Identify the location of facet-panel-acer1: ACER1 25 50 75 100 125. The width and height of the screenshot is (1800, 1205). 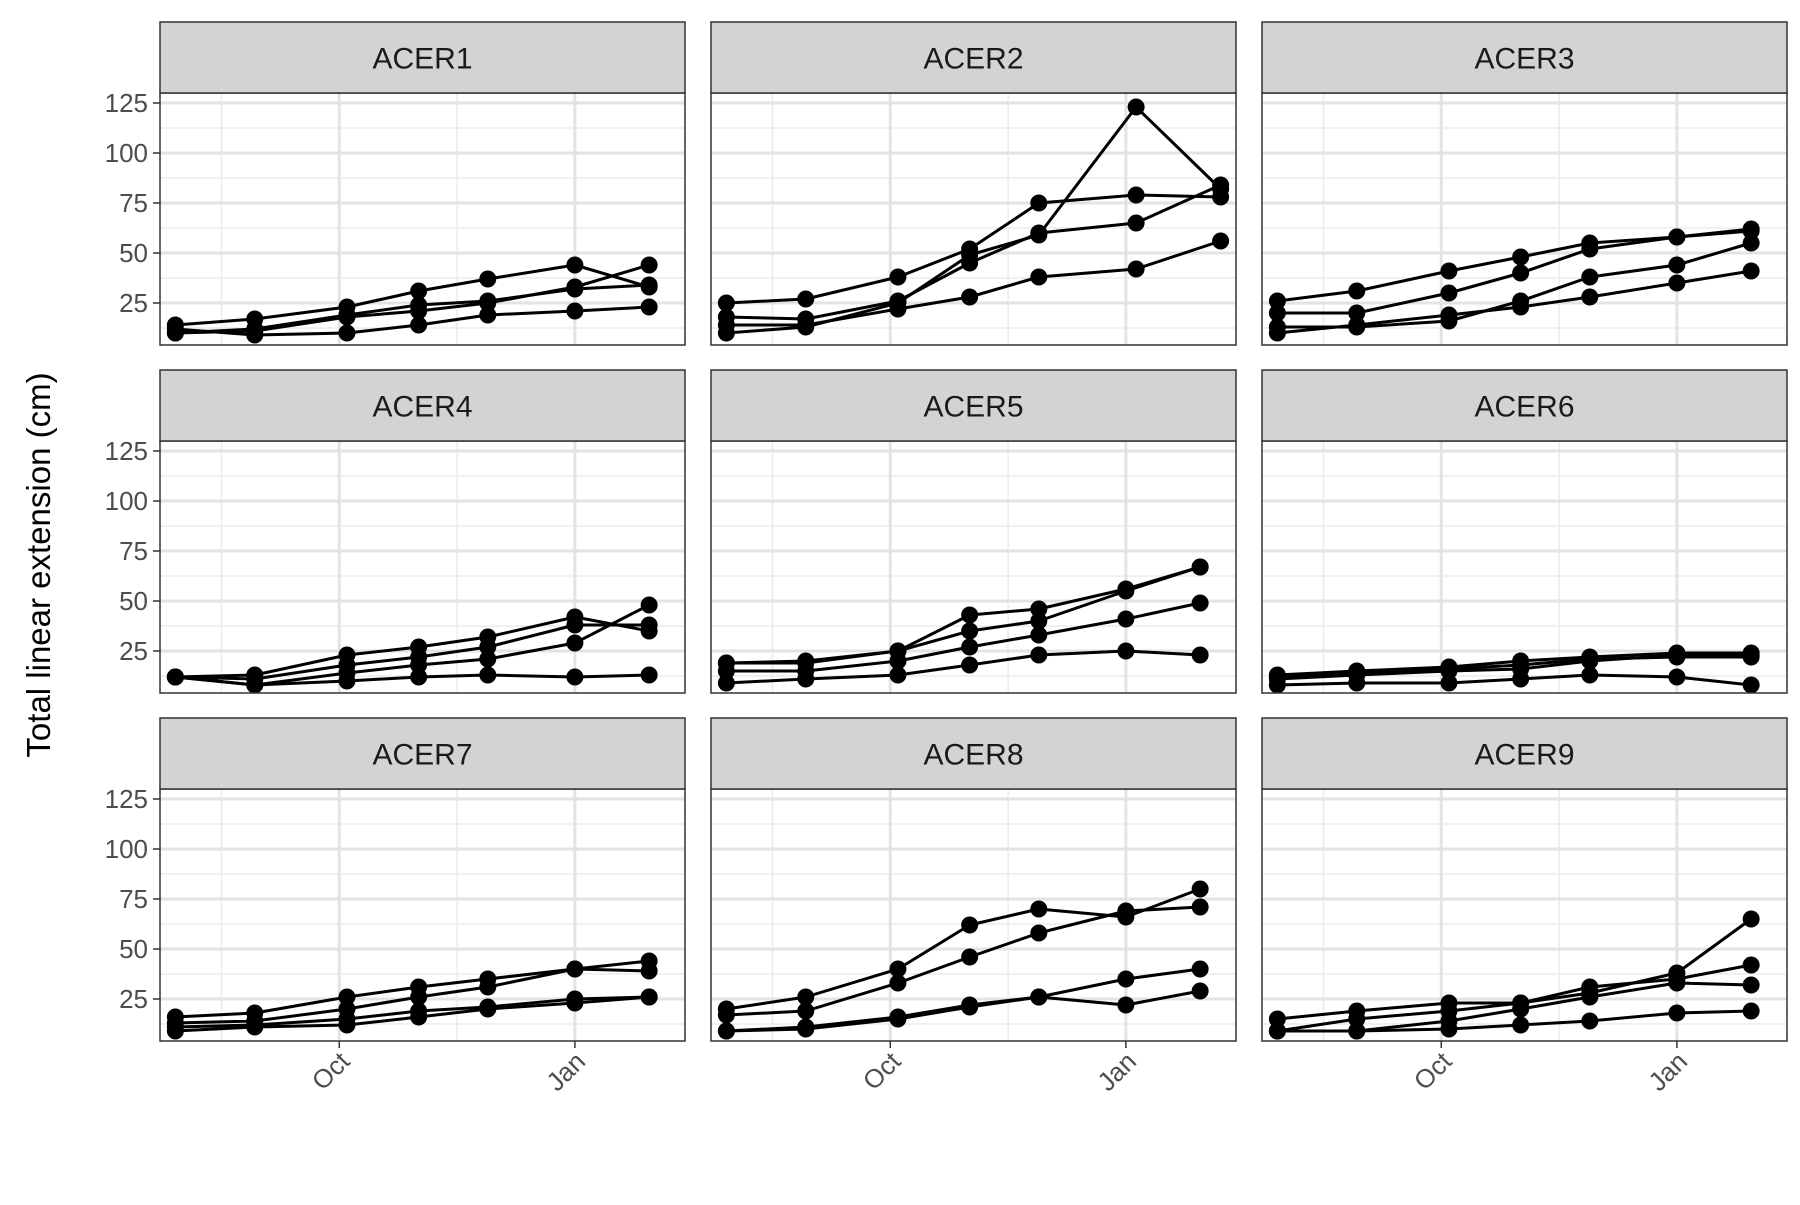
(395, 183).